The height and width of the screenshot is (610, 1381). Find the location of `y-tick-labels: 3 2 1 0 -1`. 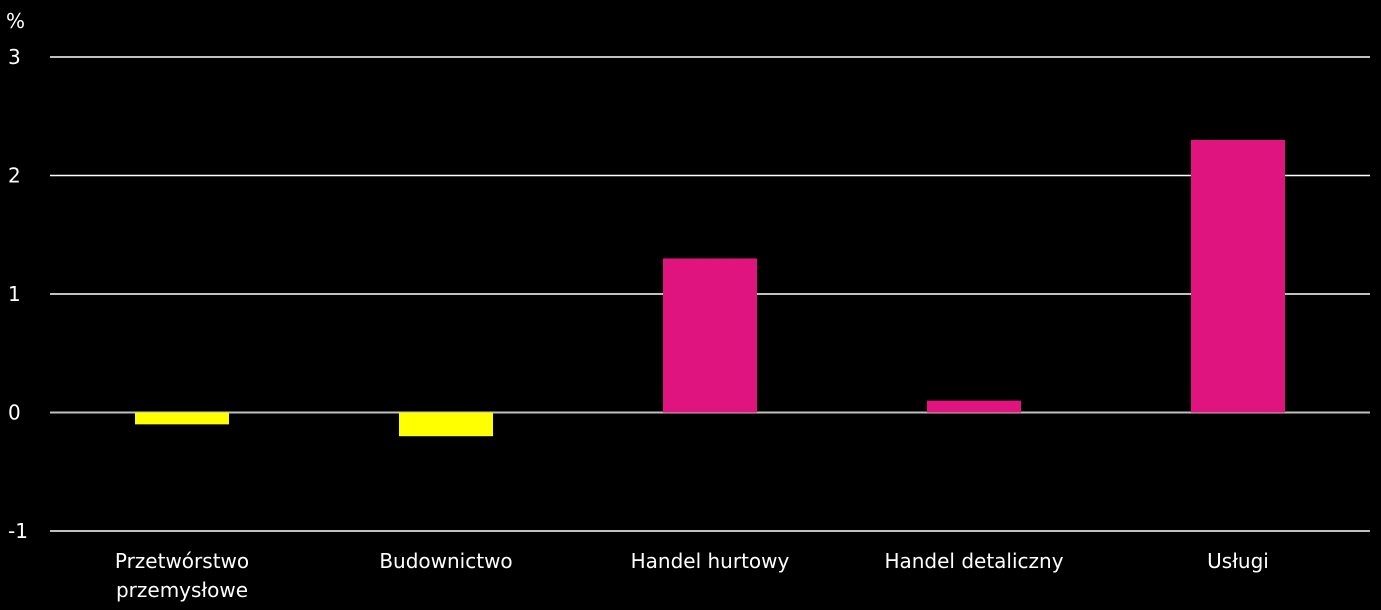

y-tick-labels: 3 2 1 0 -1 is located at coordinates (18, 294).